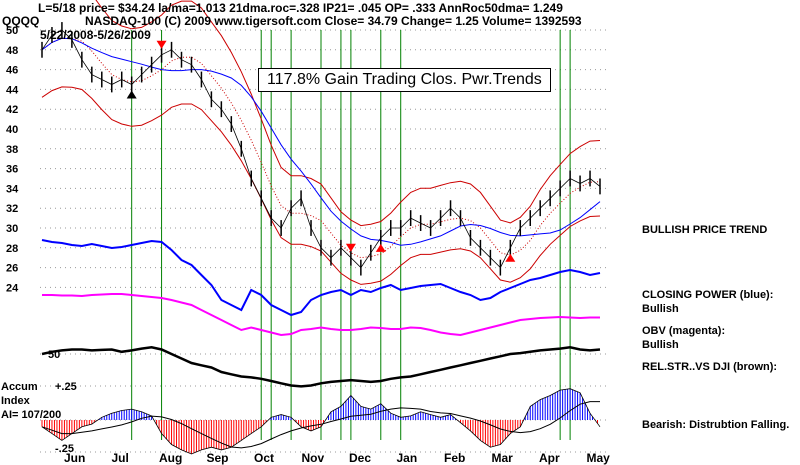 The image size is (800, 465). What do you see at coordinates (12, 51) in the screenshot?
I see `y-tick-label: 48` at bounding box center [12, 51].